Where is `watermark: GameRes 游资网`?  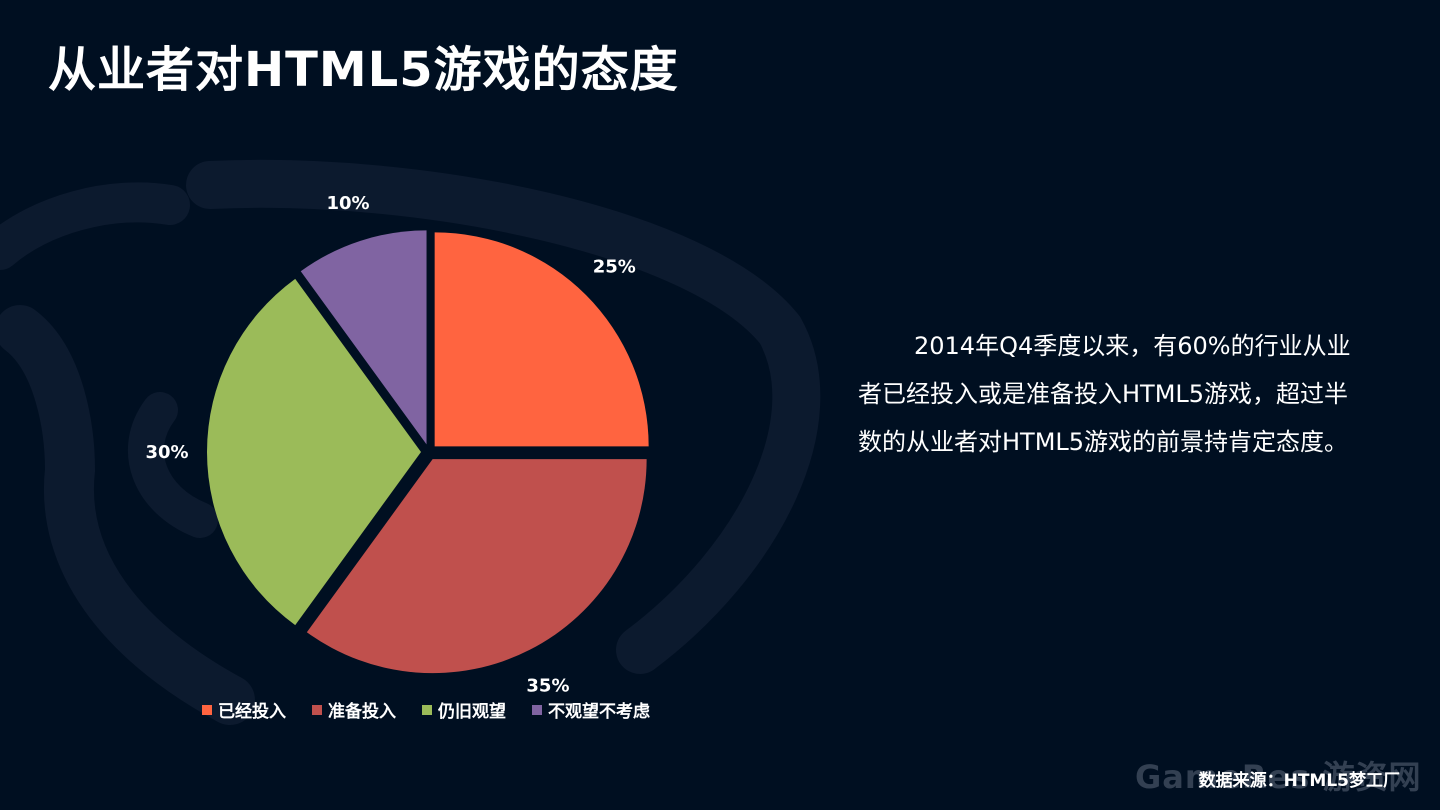
watermark: GameRes 游资网 is located at coordinates (1278, 777).